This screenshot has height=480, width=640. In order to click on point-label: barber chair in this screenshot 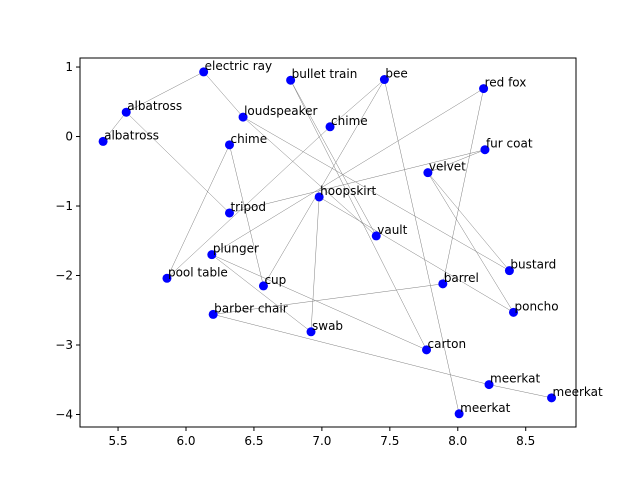, I will do `click(251, 308)`.